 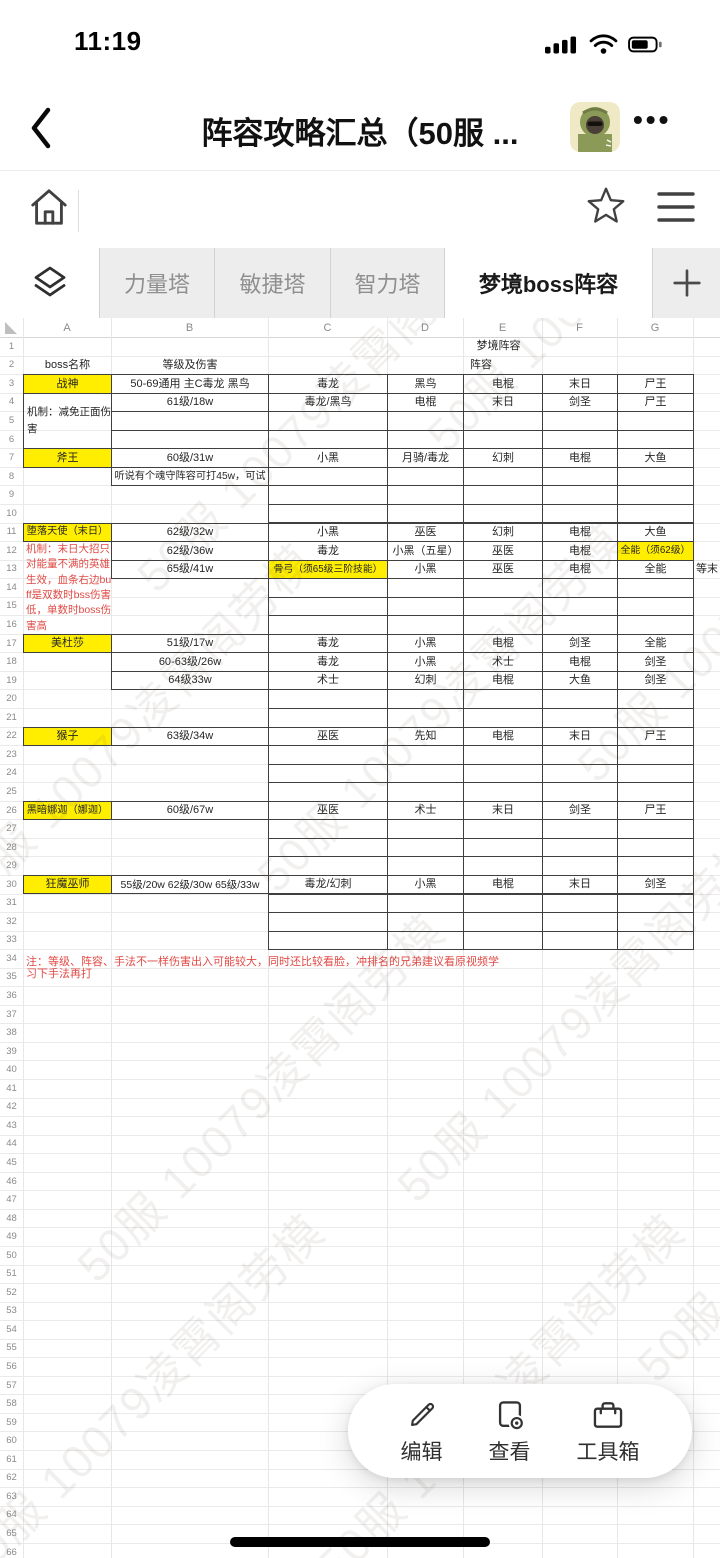 What do you see at coordinates (67, 810) in the screenshot?
I see `cell-A26: 黑暗娜迦（娜迦）` at bounding box center [67, 810].